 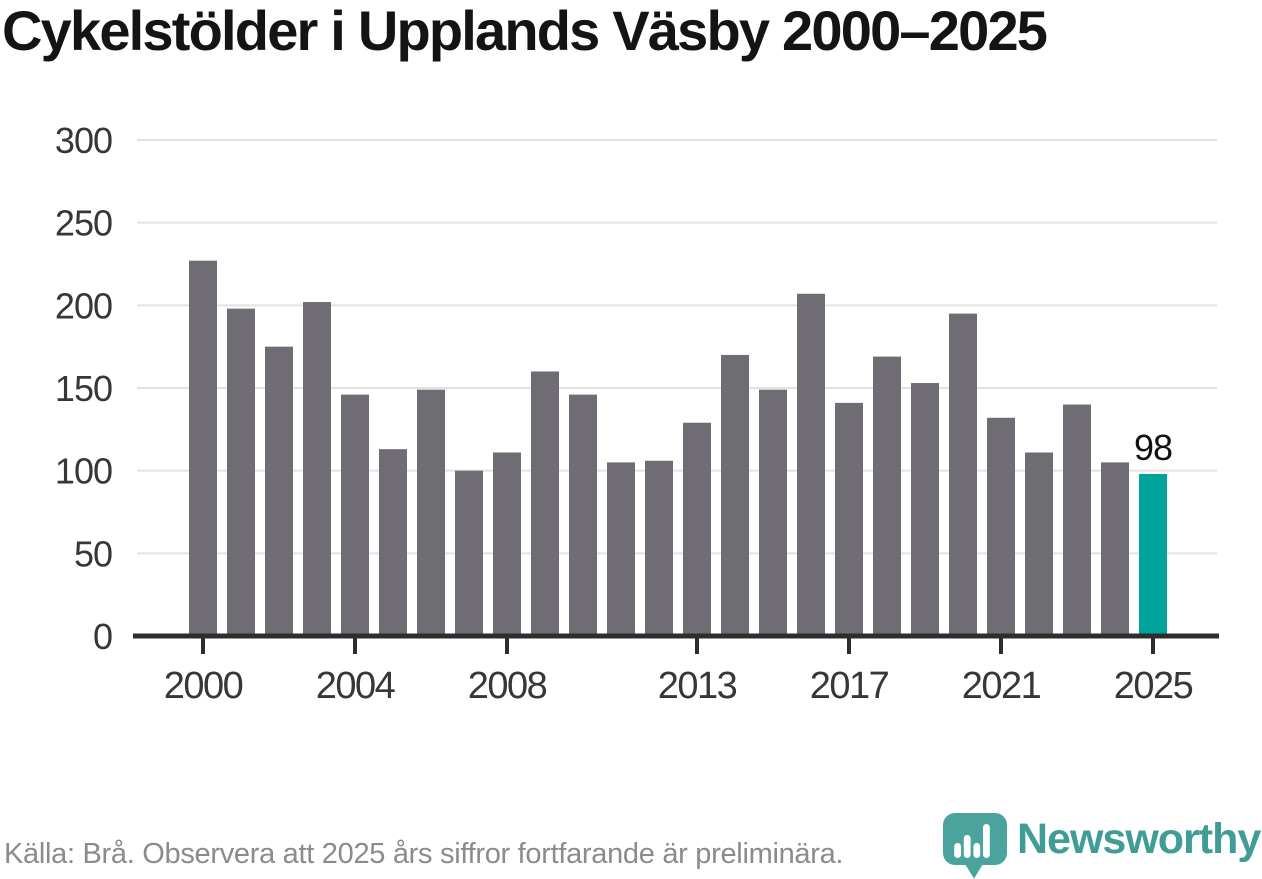 What do you see at coordinates (963, 474) in the screenshot?
I see `bar-2020` at bounding box center [963, 474].